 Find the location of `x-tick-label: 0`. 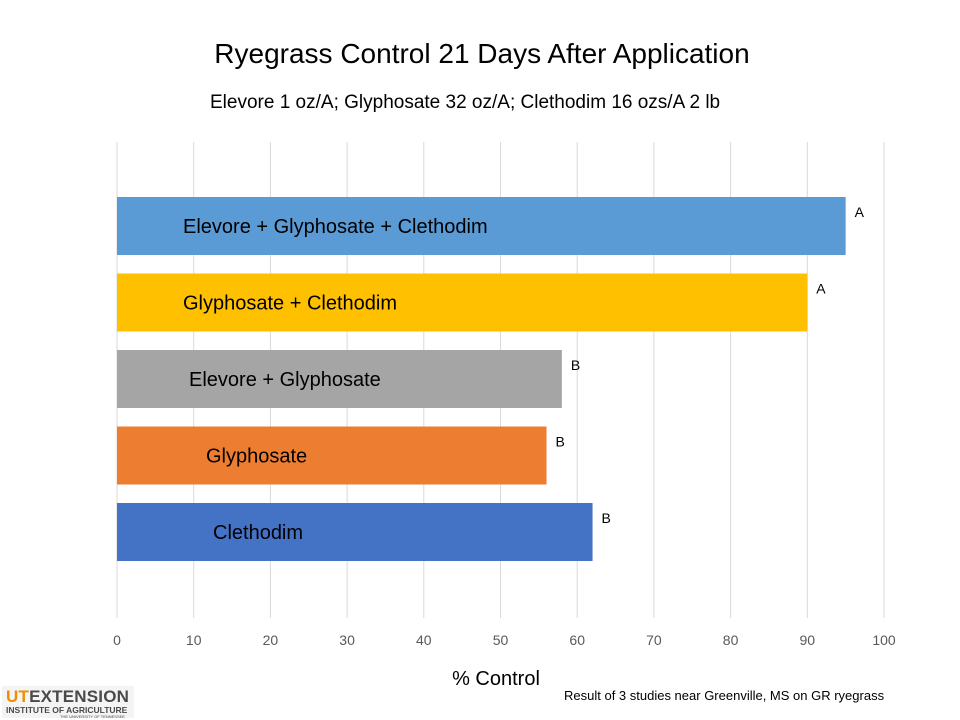

x-tick-label: 0 is located at coordinates (117, 640).